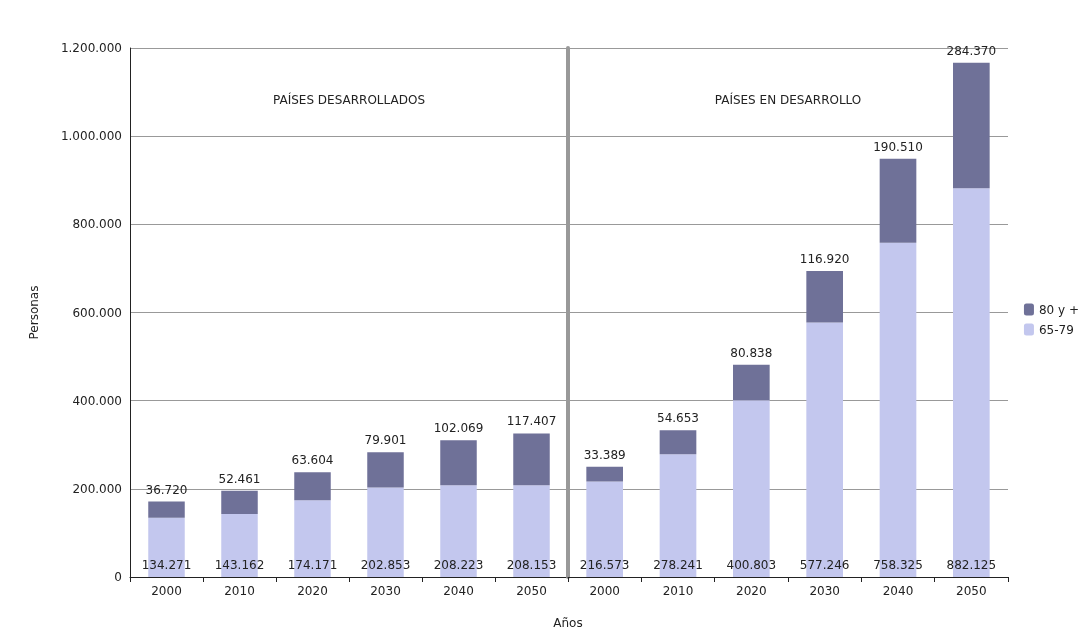  What do you see at coordinates (312, 565) in the screenshot?
I see `data-label: 174.171` at bounding box center [312, 565].